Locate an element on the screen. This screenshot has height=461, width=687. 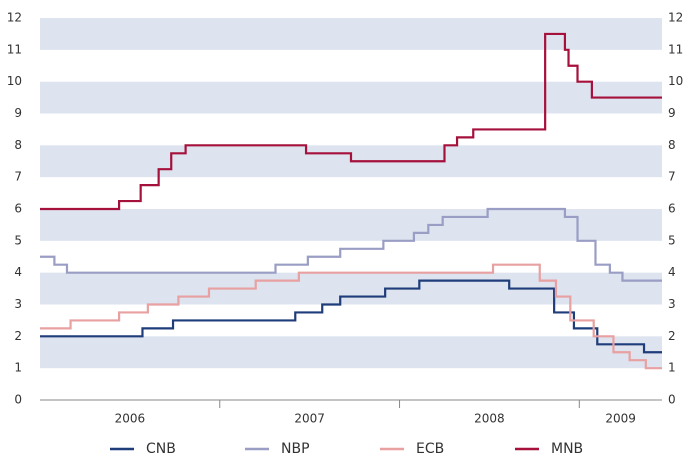
y-tick-label: 10 is located at coordinates (14, 81).